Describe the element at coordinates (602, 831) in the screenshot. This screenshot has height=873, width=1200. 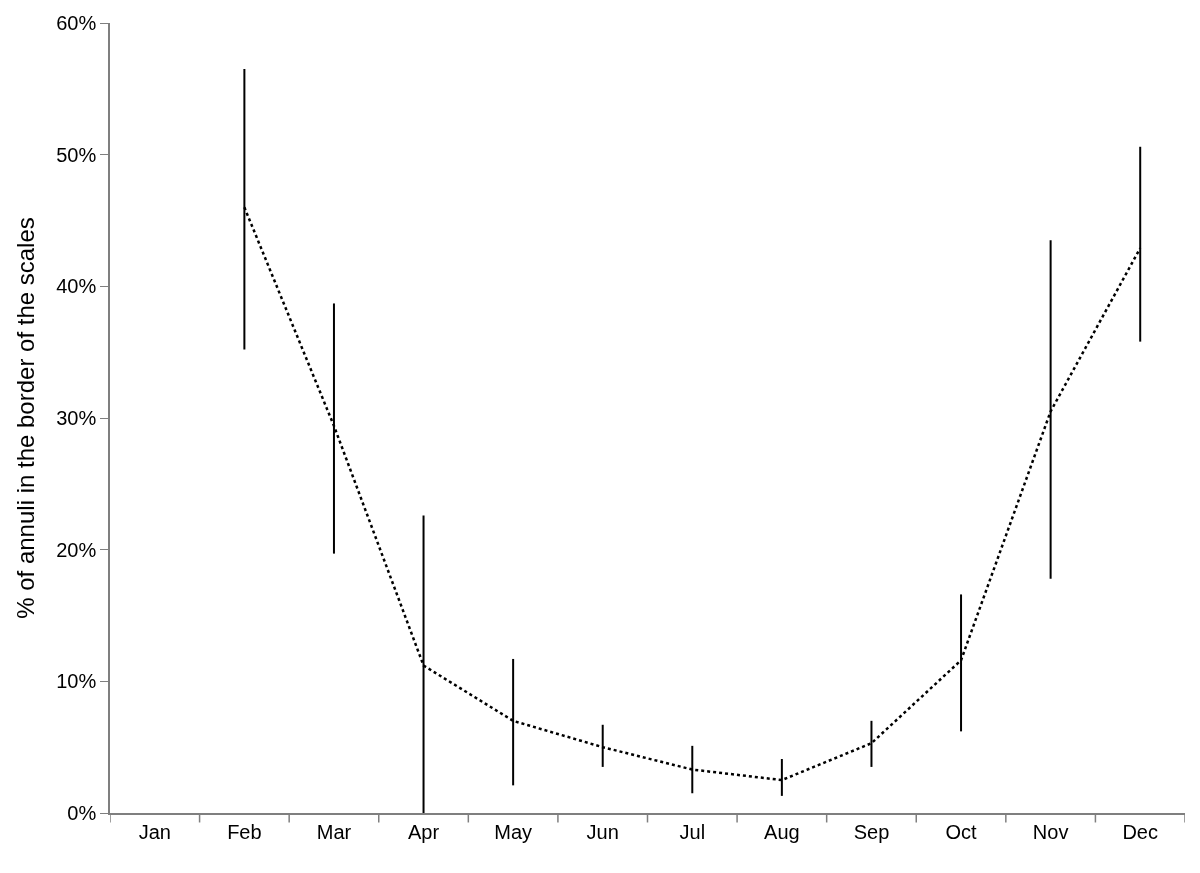
I see `x-tick-label: Jun` at that location.